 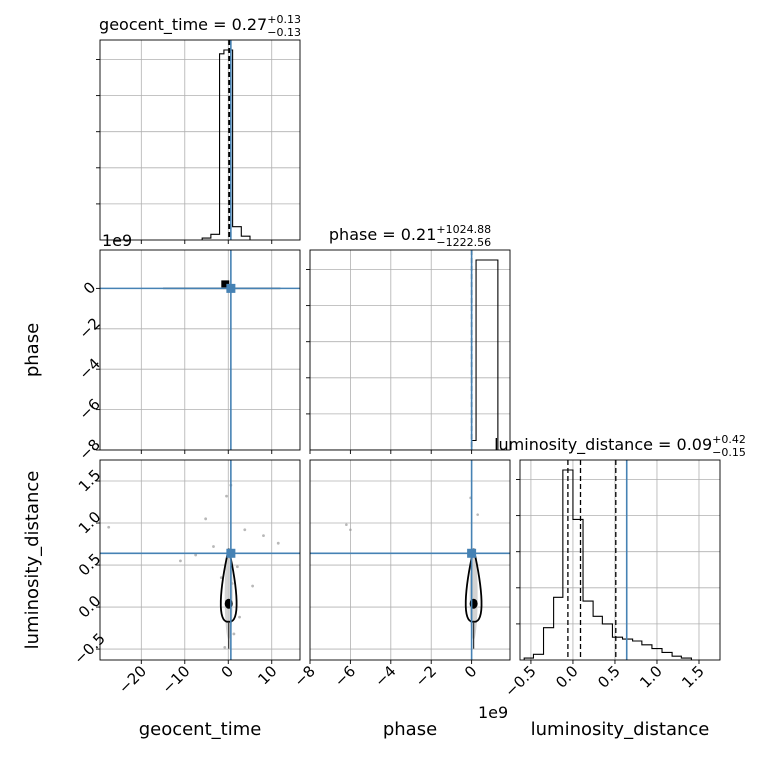 I want to click on title-minus-phase: −1222.56, so click(x=463, y=242).